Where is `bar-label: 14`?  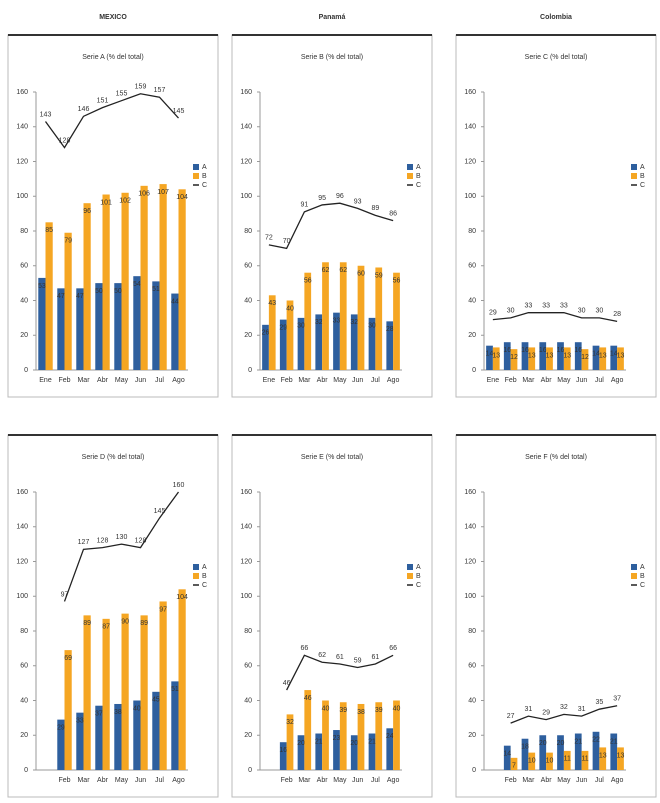 bar-label: 14 is located at coordinates (490, 354).